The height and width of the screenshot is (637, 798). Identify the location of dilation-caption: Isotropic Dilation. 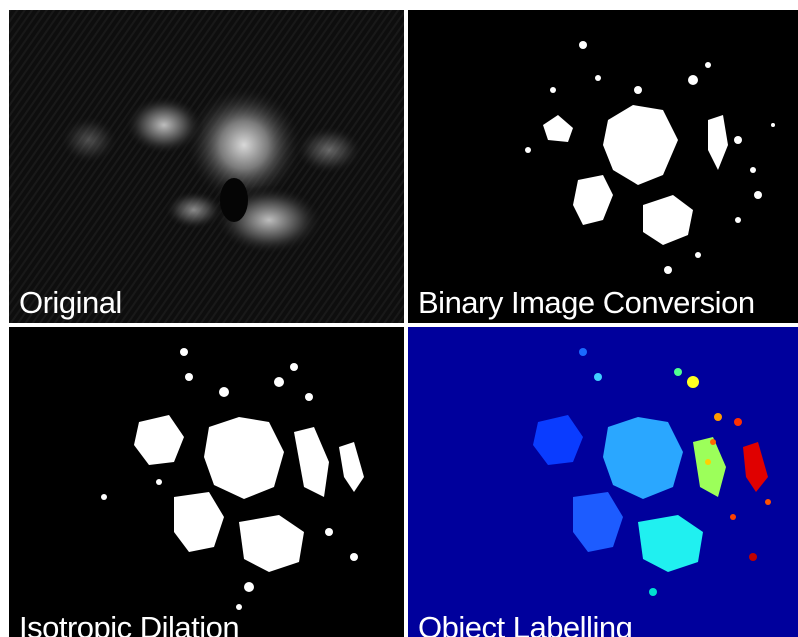
(129, 623).